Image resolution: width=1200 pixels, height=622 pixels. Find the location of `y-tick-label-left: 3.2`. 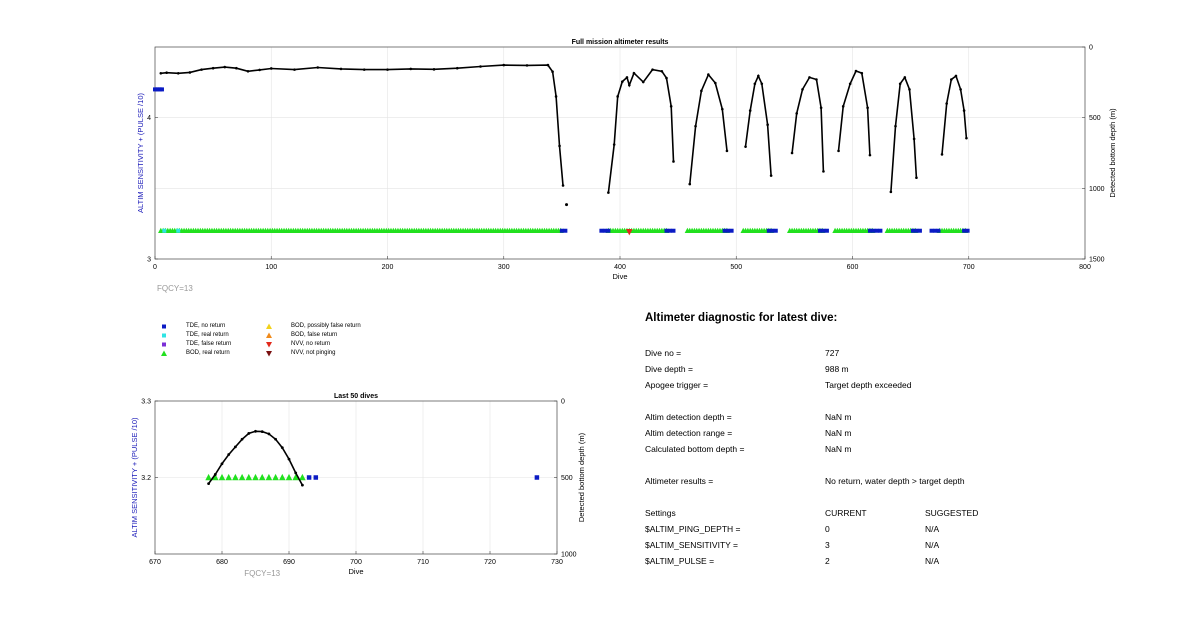

y-tick-label-left: 3.2 is located at coordinates (146, 478).